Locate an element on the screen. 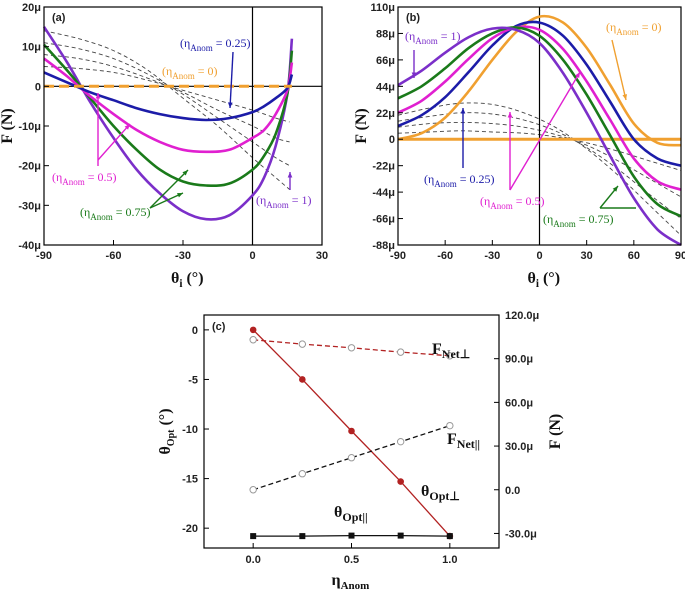  panel-label: (b) is located at coordinates (413, 18).